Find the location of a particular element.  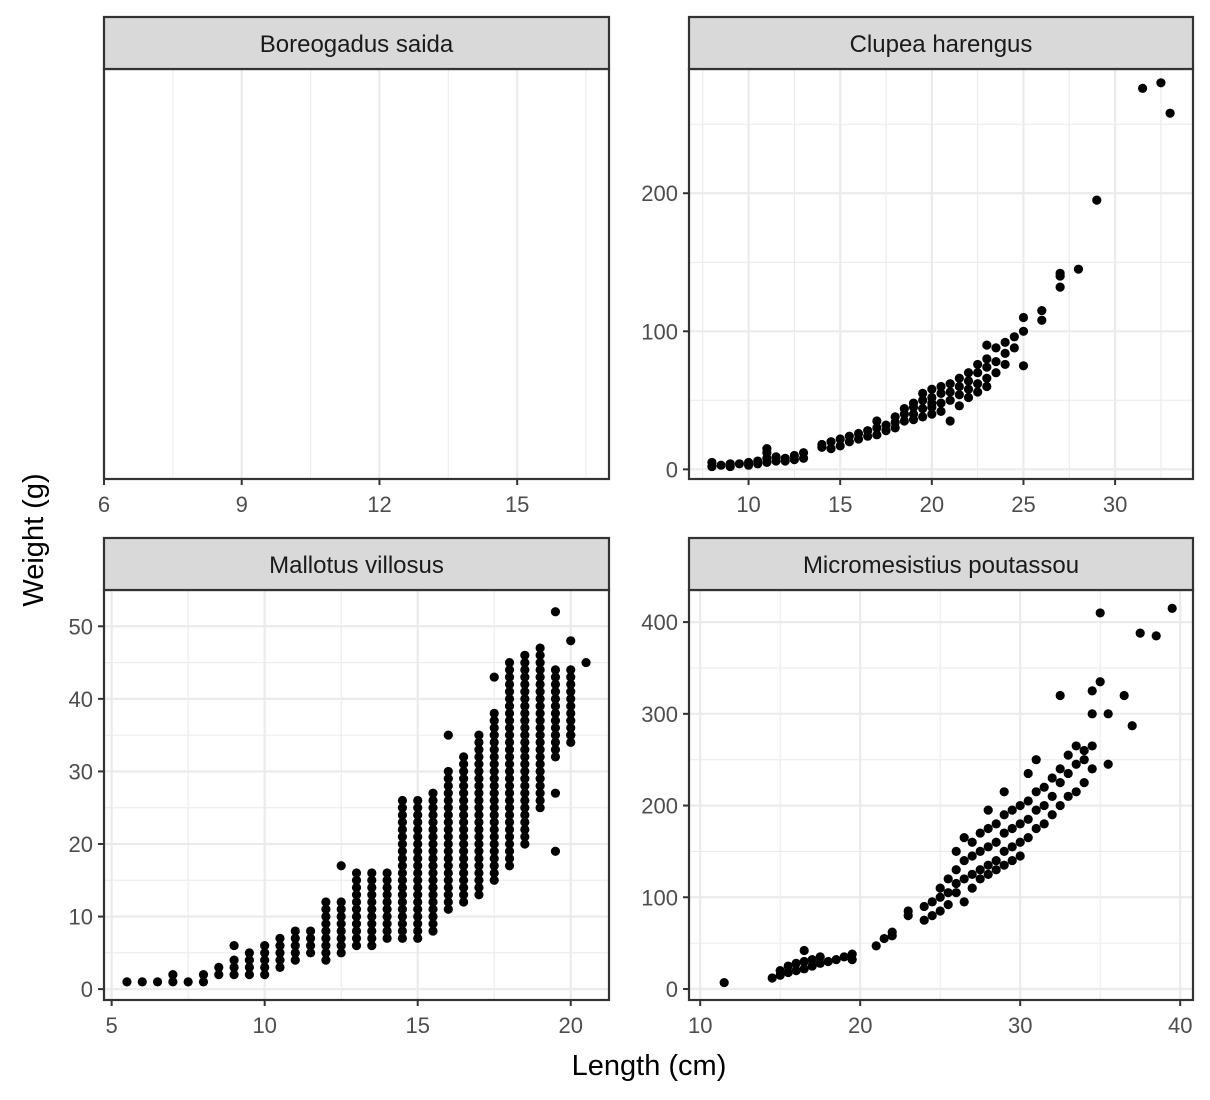

x-tick-label: 10 is located at coordinates (700, 1025).